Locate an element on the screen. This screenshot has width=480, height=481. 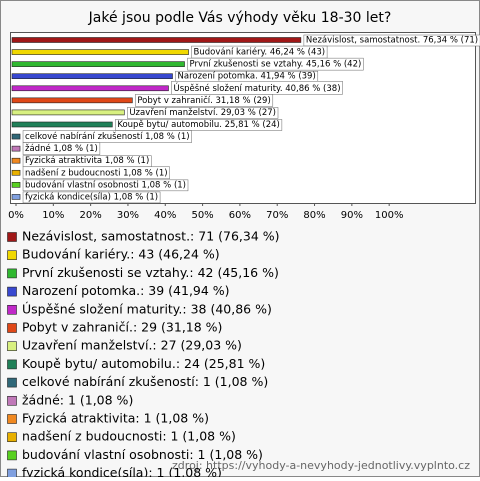
bar-label: Narození potomka. 41,94 % (39) is located at coordinates (247, 77).